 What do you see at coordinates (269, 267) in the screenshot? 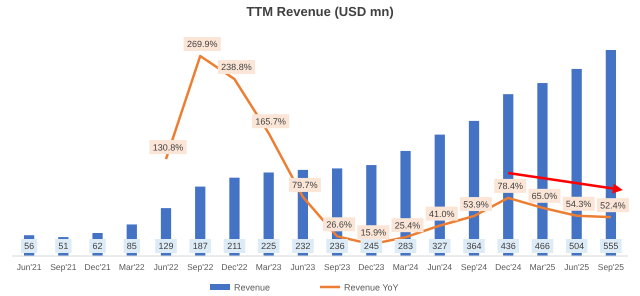
I see `x-tick-label: Mar'23` at bounding box center [269, 267].